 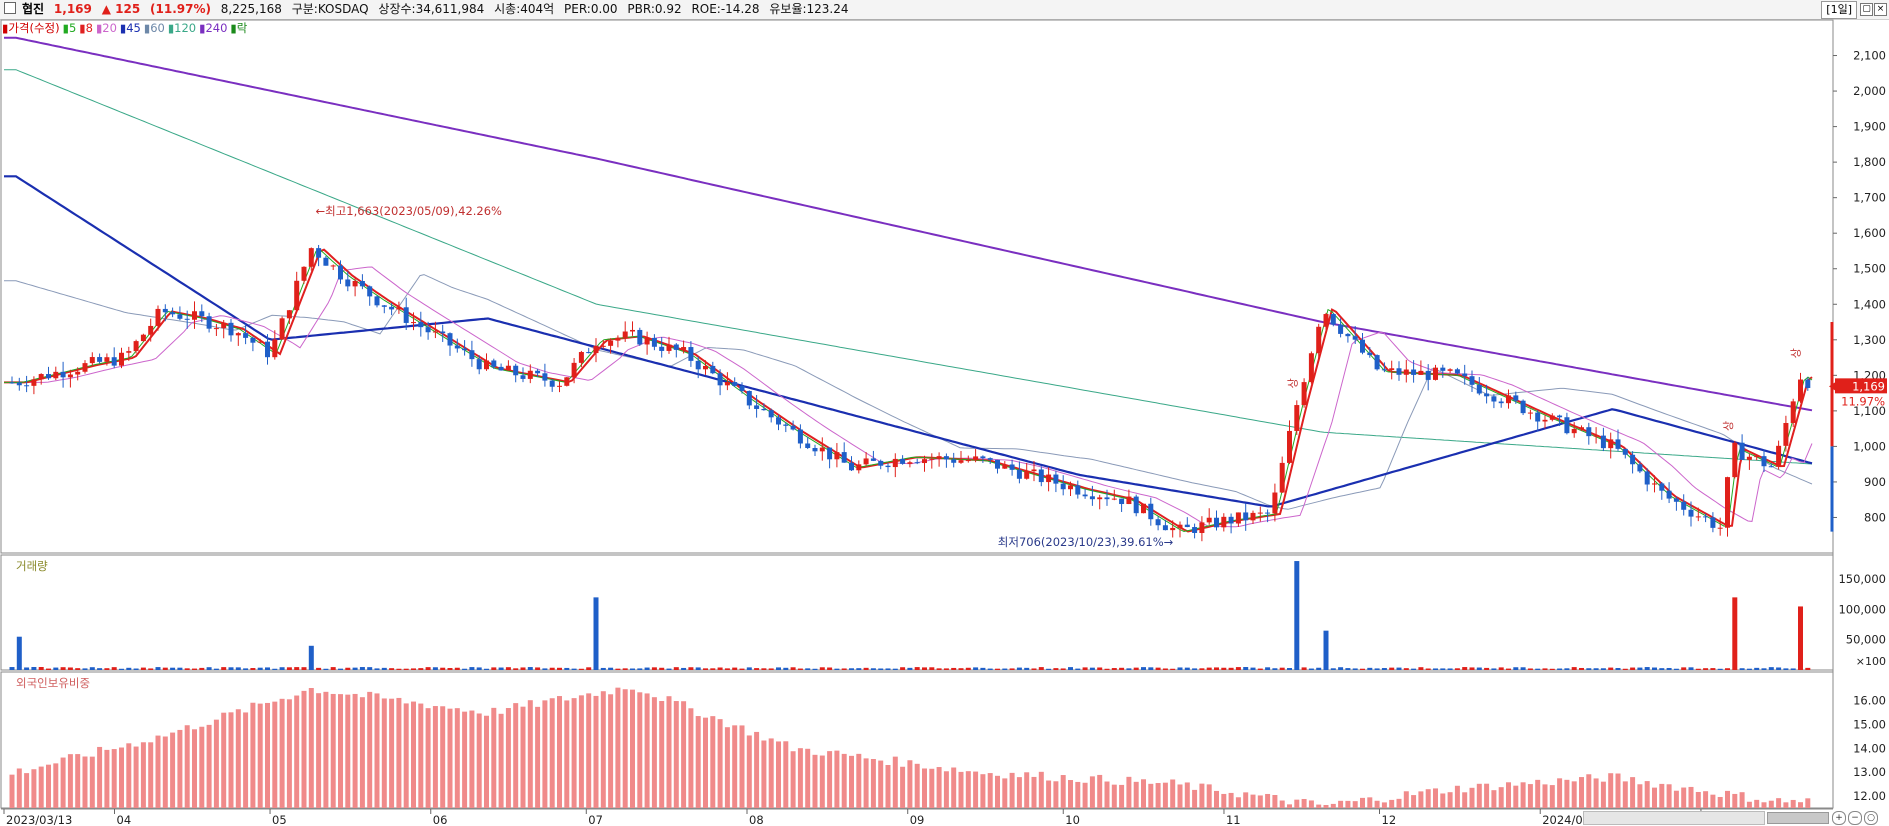 I want to click on legend-item-3: ▮20, so click(x=106, y=28).